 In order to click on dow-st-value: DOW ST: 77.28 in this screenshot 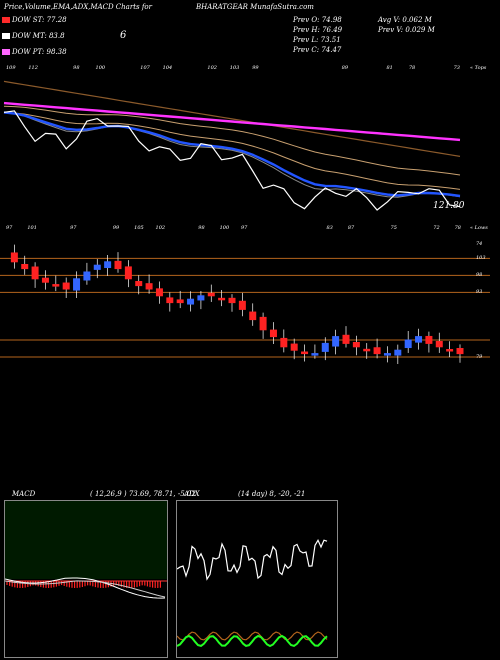, I will do `click(39, 20)`.